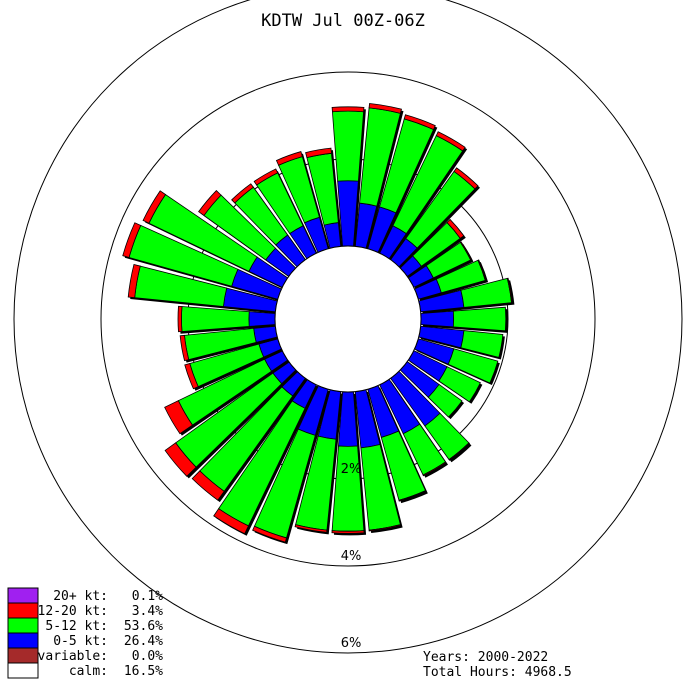 The width and height of the screenshot is (694, 695). What do you see at coordinates (348, 146) in the screenshot?
I see `bar-segment-360-5-12-kt` at bounding box center [348, 146].